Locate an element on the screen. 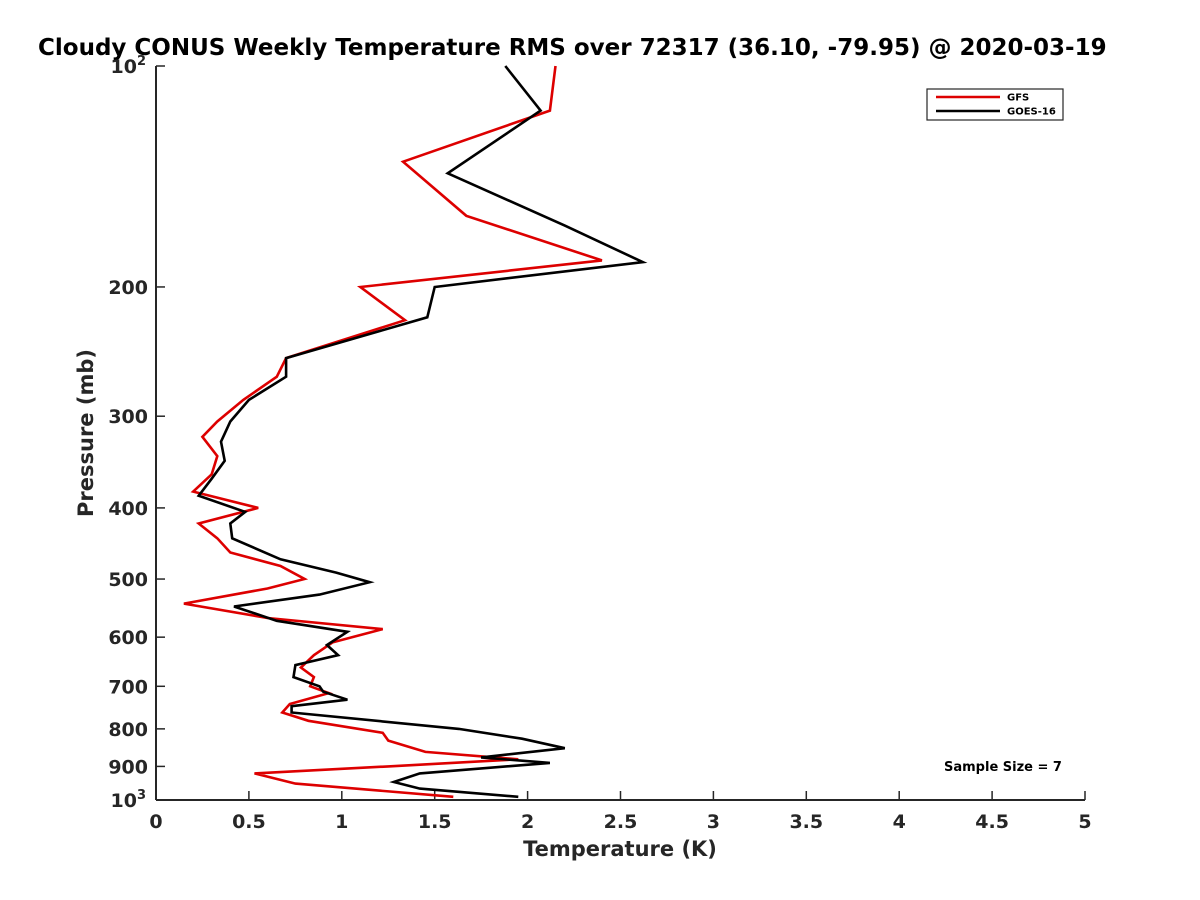 Image resolution: width=1200 pixels, height=900 pixels. y-tick-label: 10² is located at coordinates (129, 66).